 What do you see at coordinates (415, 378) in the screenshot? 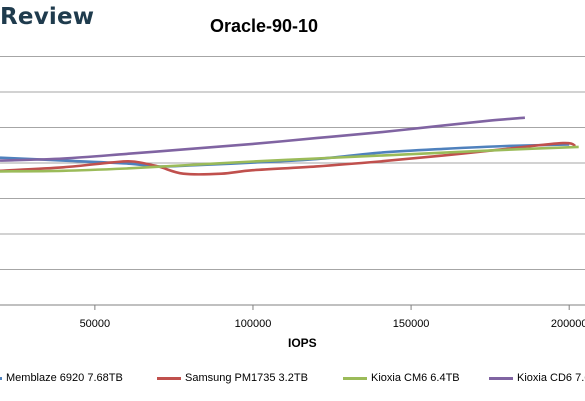
I see `legend-label: Kioxia CM6 6.4TB` at bounding box center [415, 378].